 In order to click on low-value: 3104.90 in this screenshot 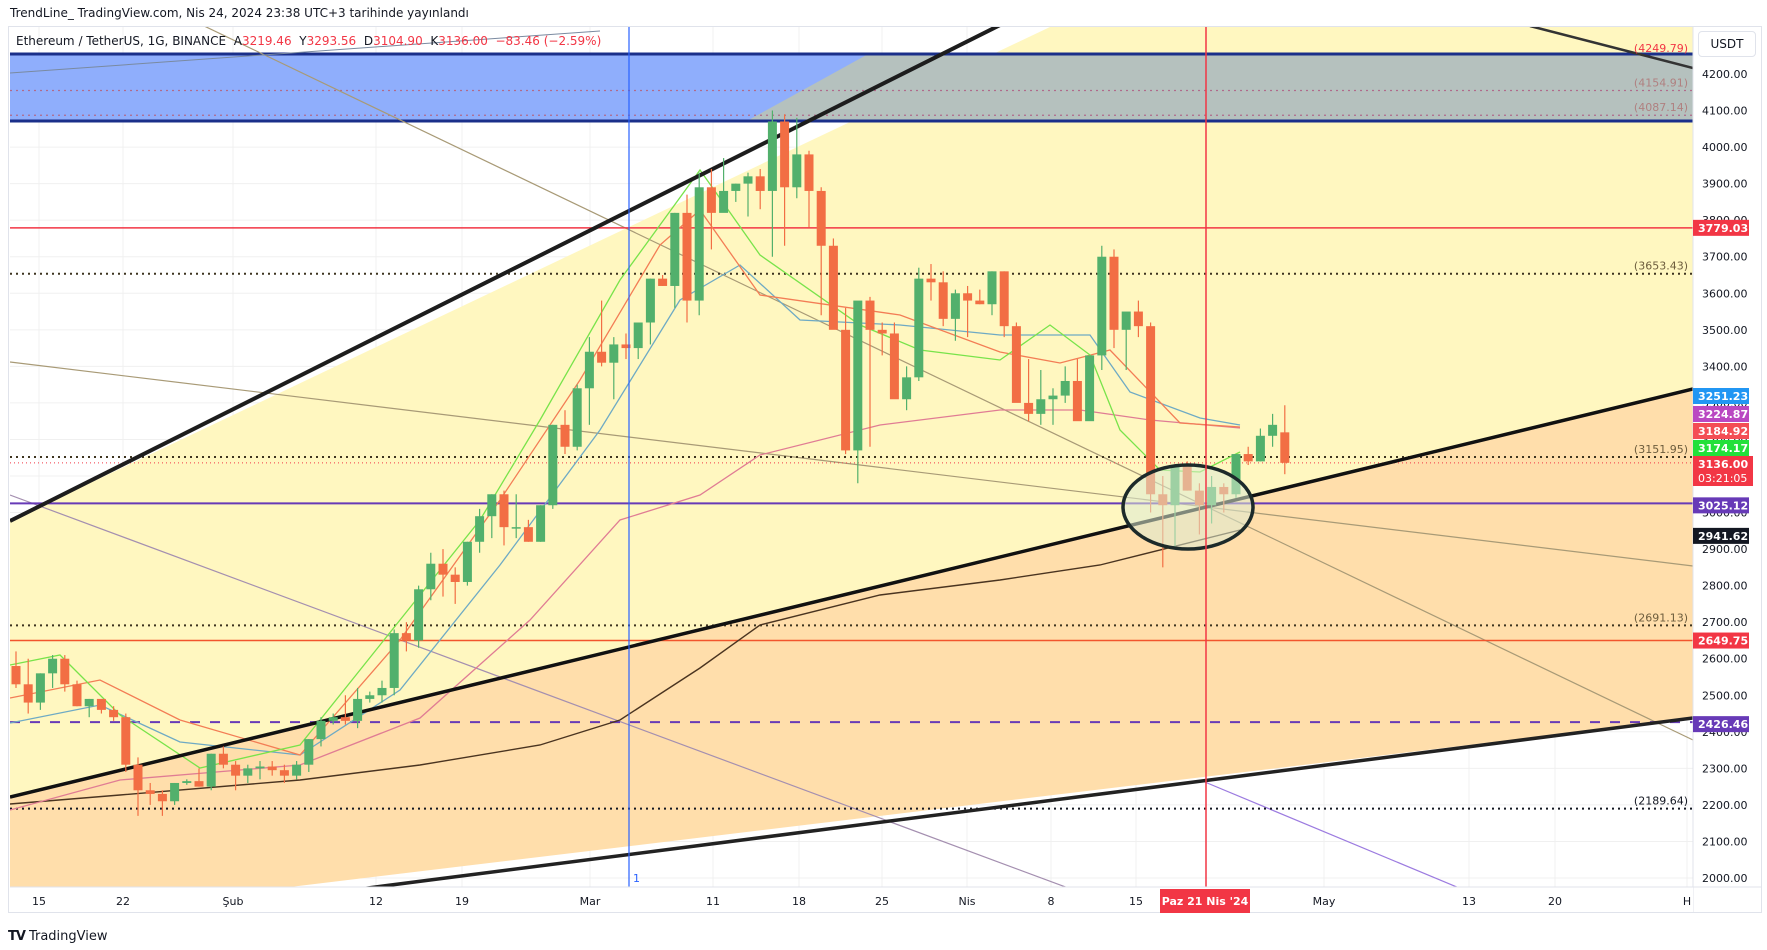, I will do `click(398, 41)`.